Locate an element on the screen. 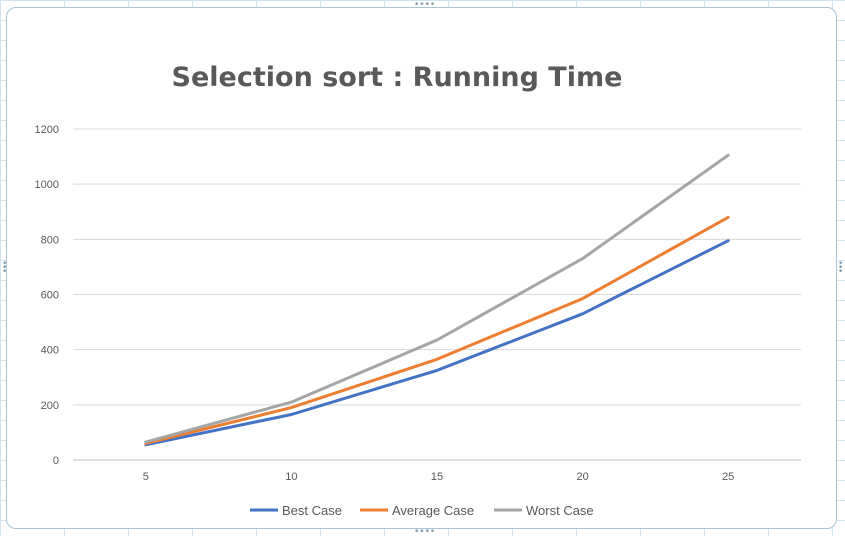 The height and width of the screenshot is (537, 845). y-tick-label: 1200 is located at coordinates (47, 130).